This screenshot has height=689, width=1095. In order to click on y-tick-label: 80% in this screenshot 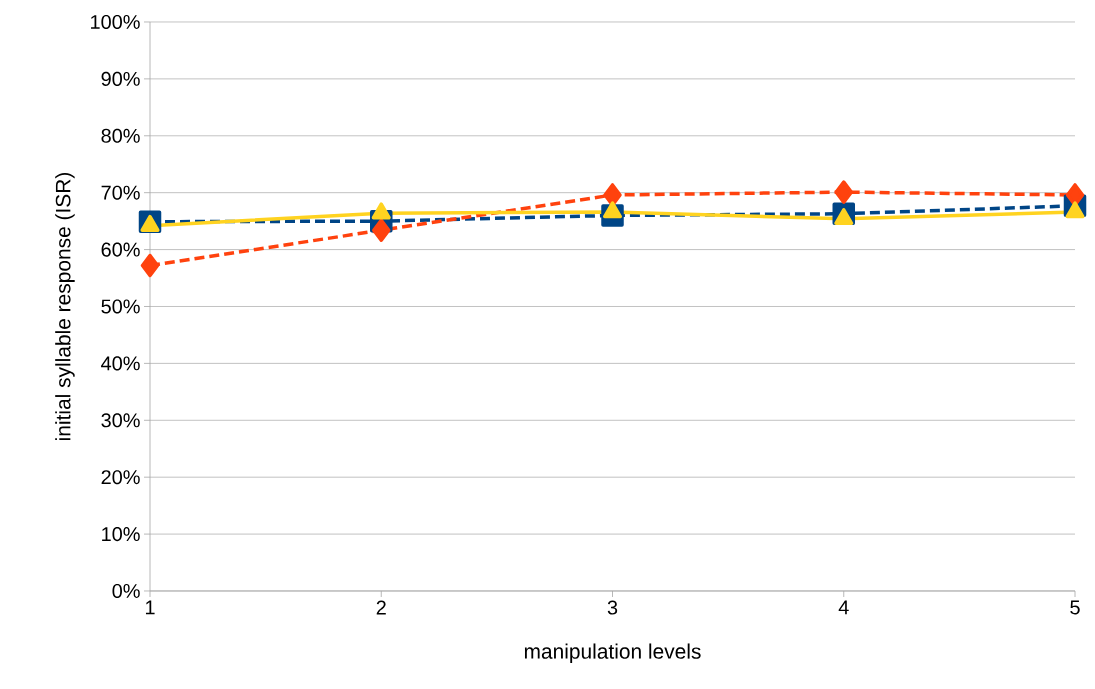, I will do `click(120, 135)`.